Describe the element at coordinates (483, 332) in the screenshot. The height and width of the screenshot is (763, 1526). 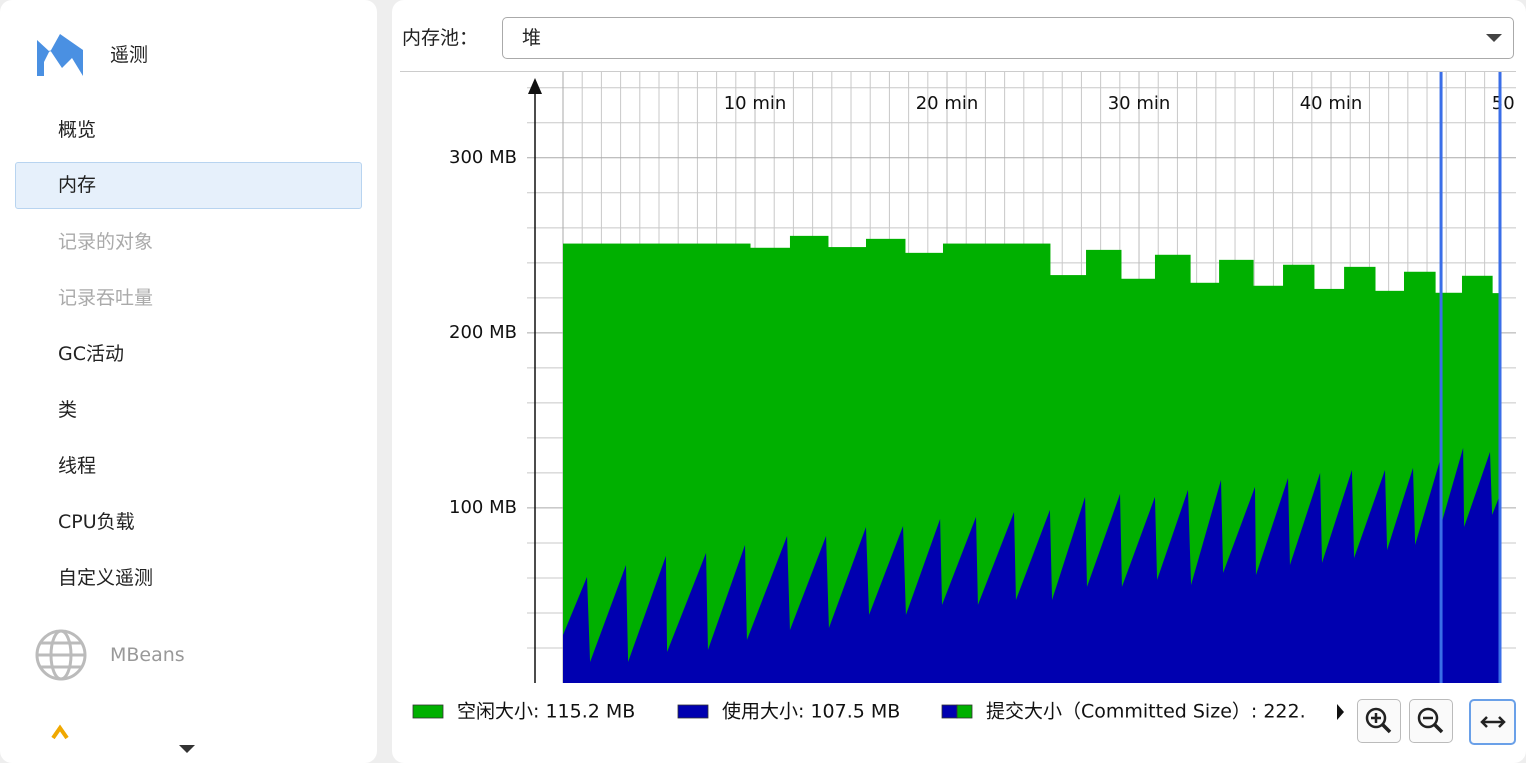
I see `y-tick-label: 200 MB` at that location.